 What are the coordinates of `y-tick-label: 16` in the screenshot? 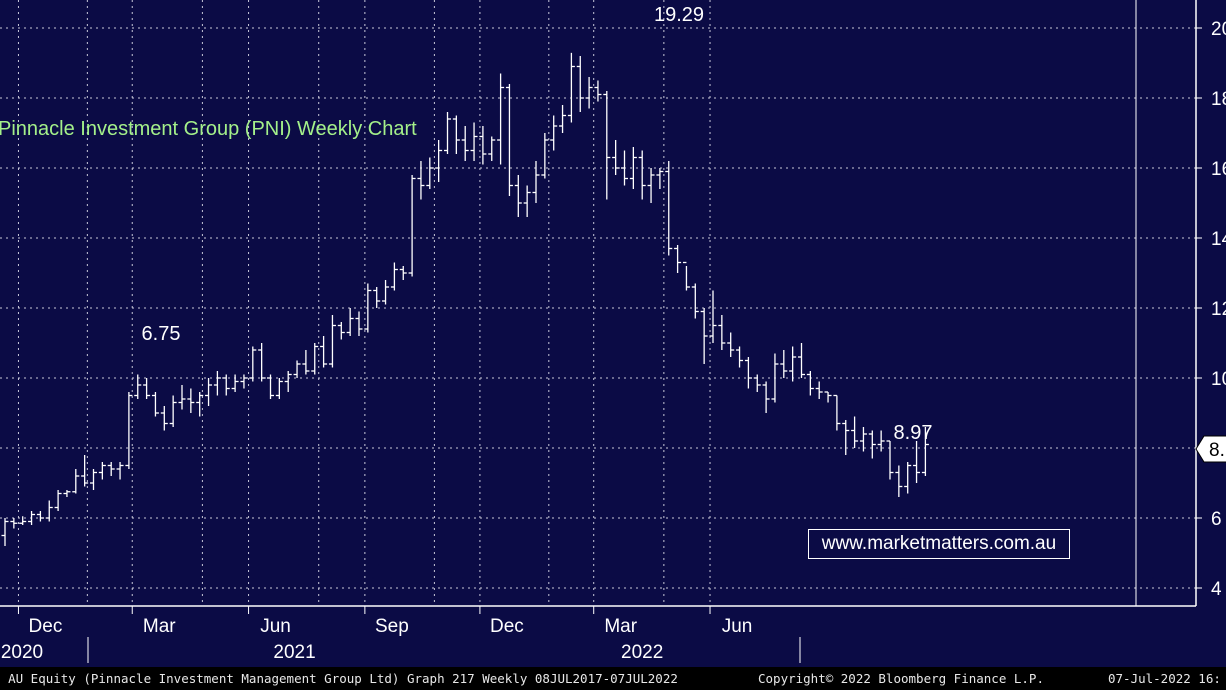 It's located at (1218, 169).